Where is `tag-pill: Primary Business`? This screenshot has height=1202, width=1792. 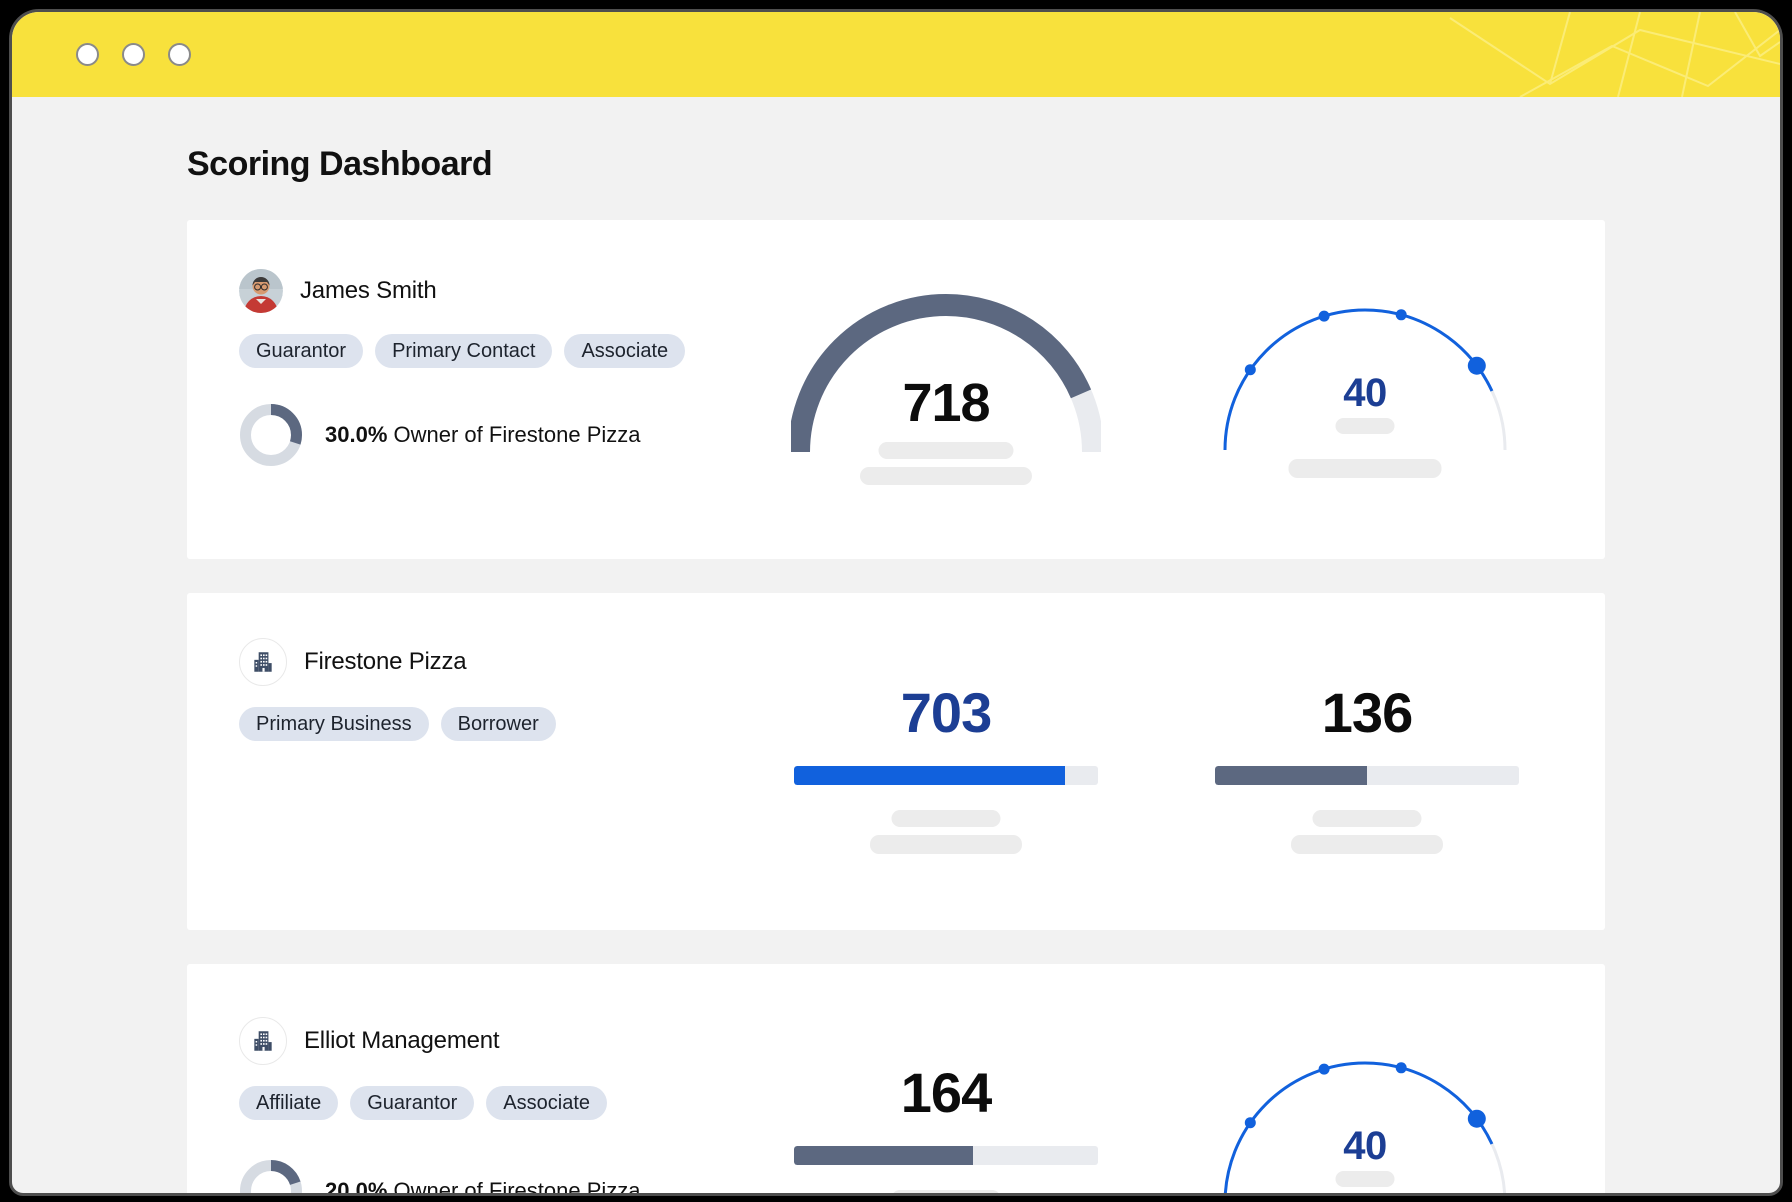 tag-pill: Primary Business is located at coordinates (334, 724).